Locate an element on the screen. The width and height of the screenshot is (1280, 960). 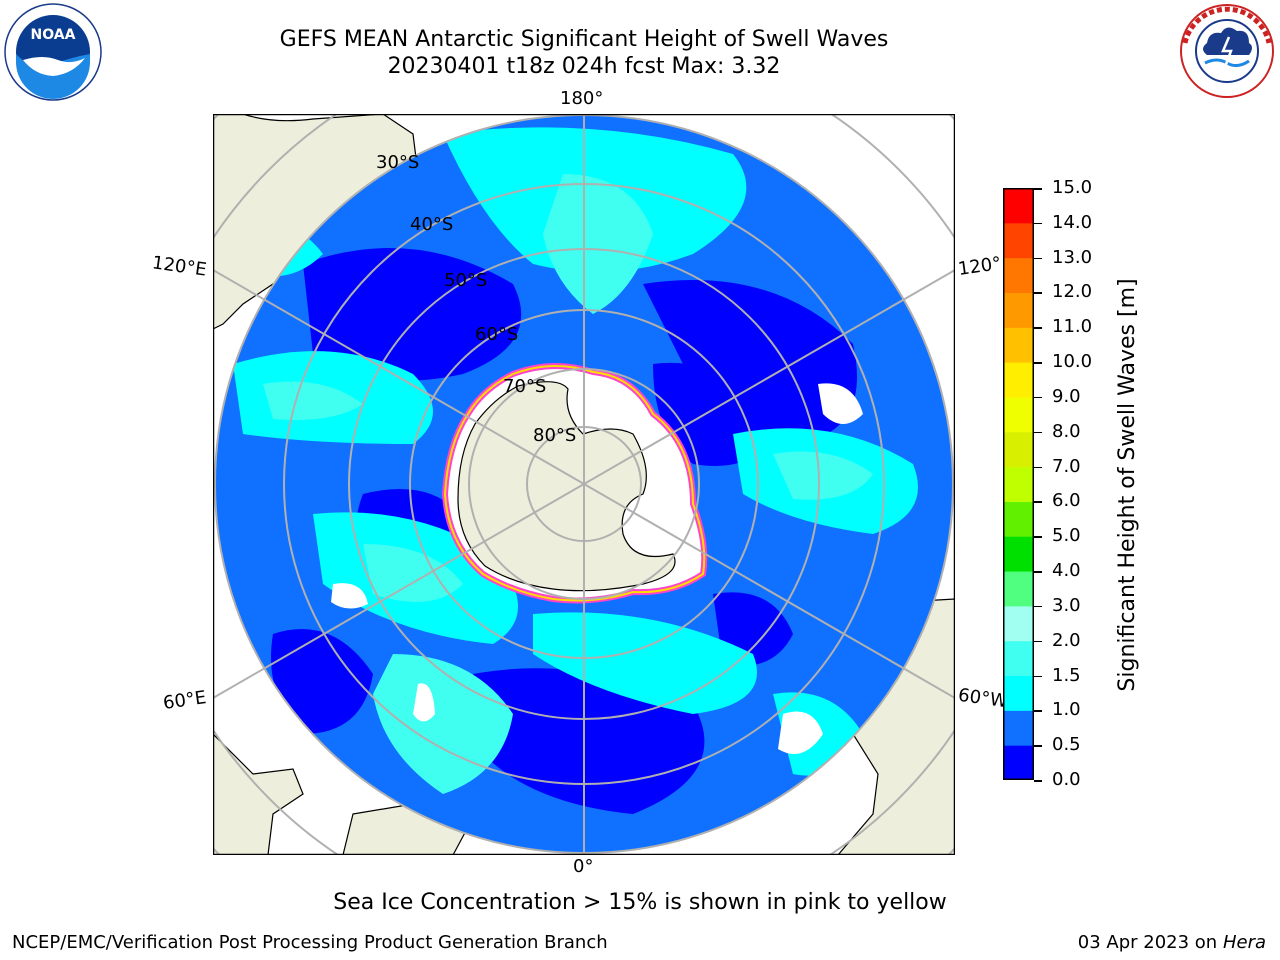
colorbar-tick-label: 13.0 is located at coordinates (1072, 257).